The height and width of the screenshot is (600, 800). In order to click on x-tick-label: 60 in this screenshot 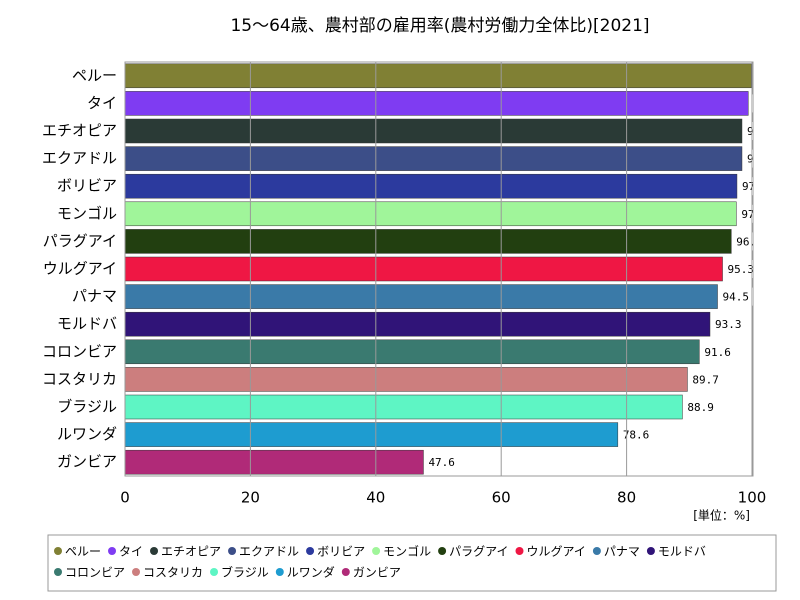, I will do `click(501, 498)`.